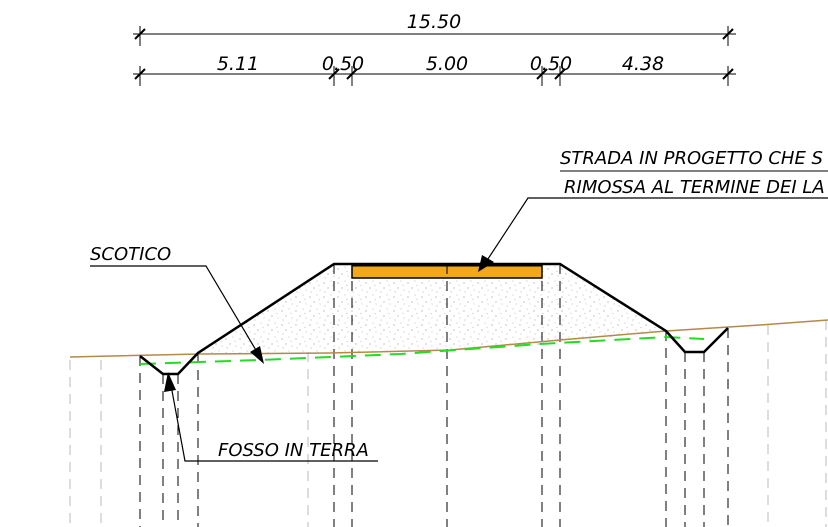 This screenshot has width=828, height=527. I want to click on dimension-total: 15.50, so click(434, 28).